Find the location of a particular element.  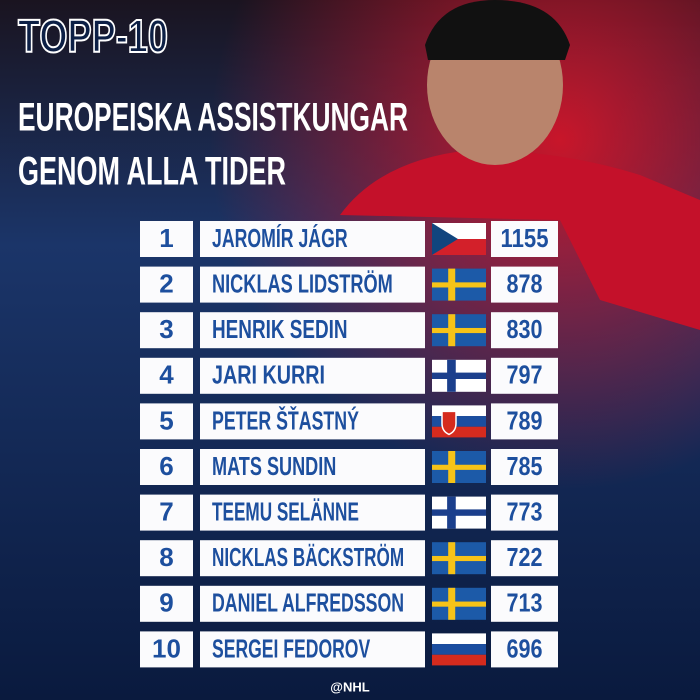

rank: 4 is located at coordinates (166, 375).